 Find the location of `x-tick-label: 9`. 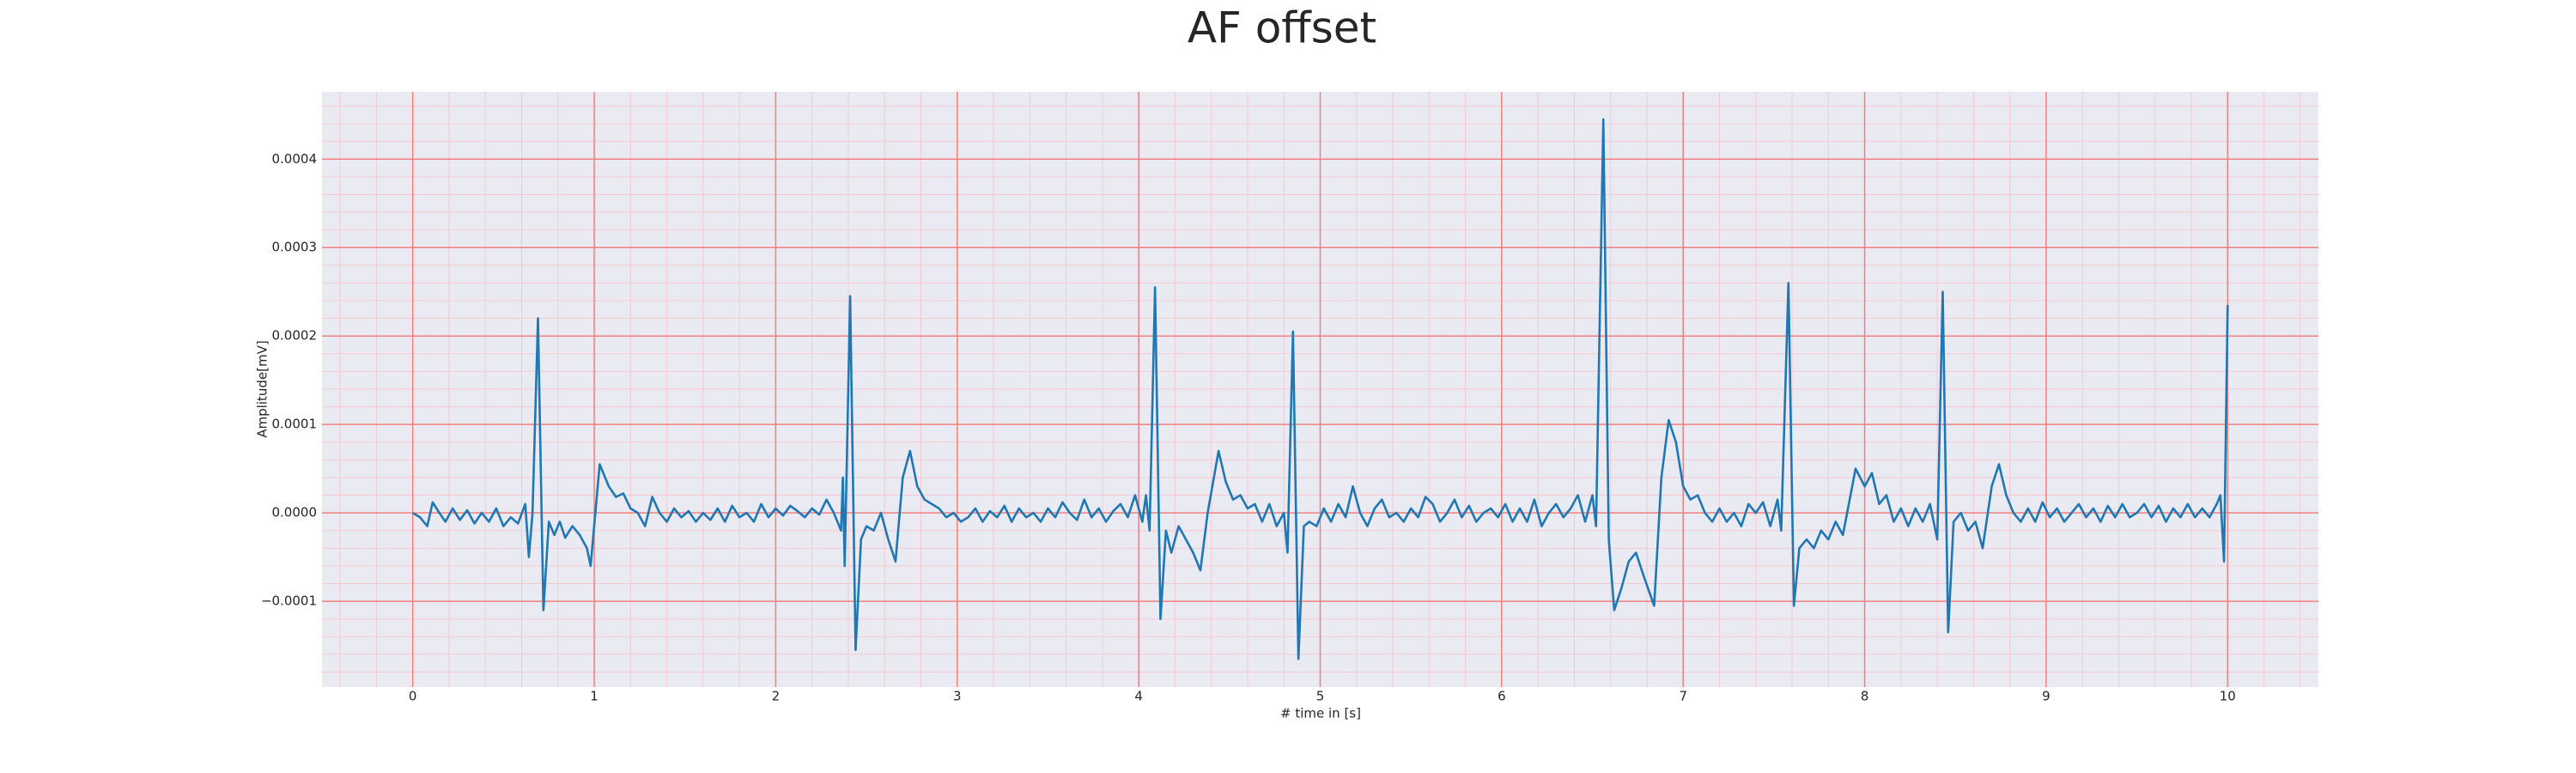

x-tick-label: 9 is located at coordinates (2046, 696).